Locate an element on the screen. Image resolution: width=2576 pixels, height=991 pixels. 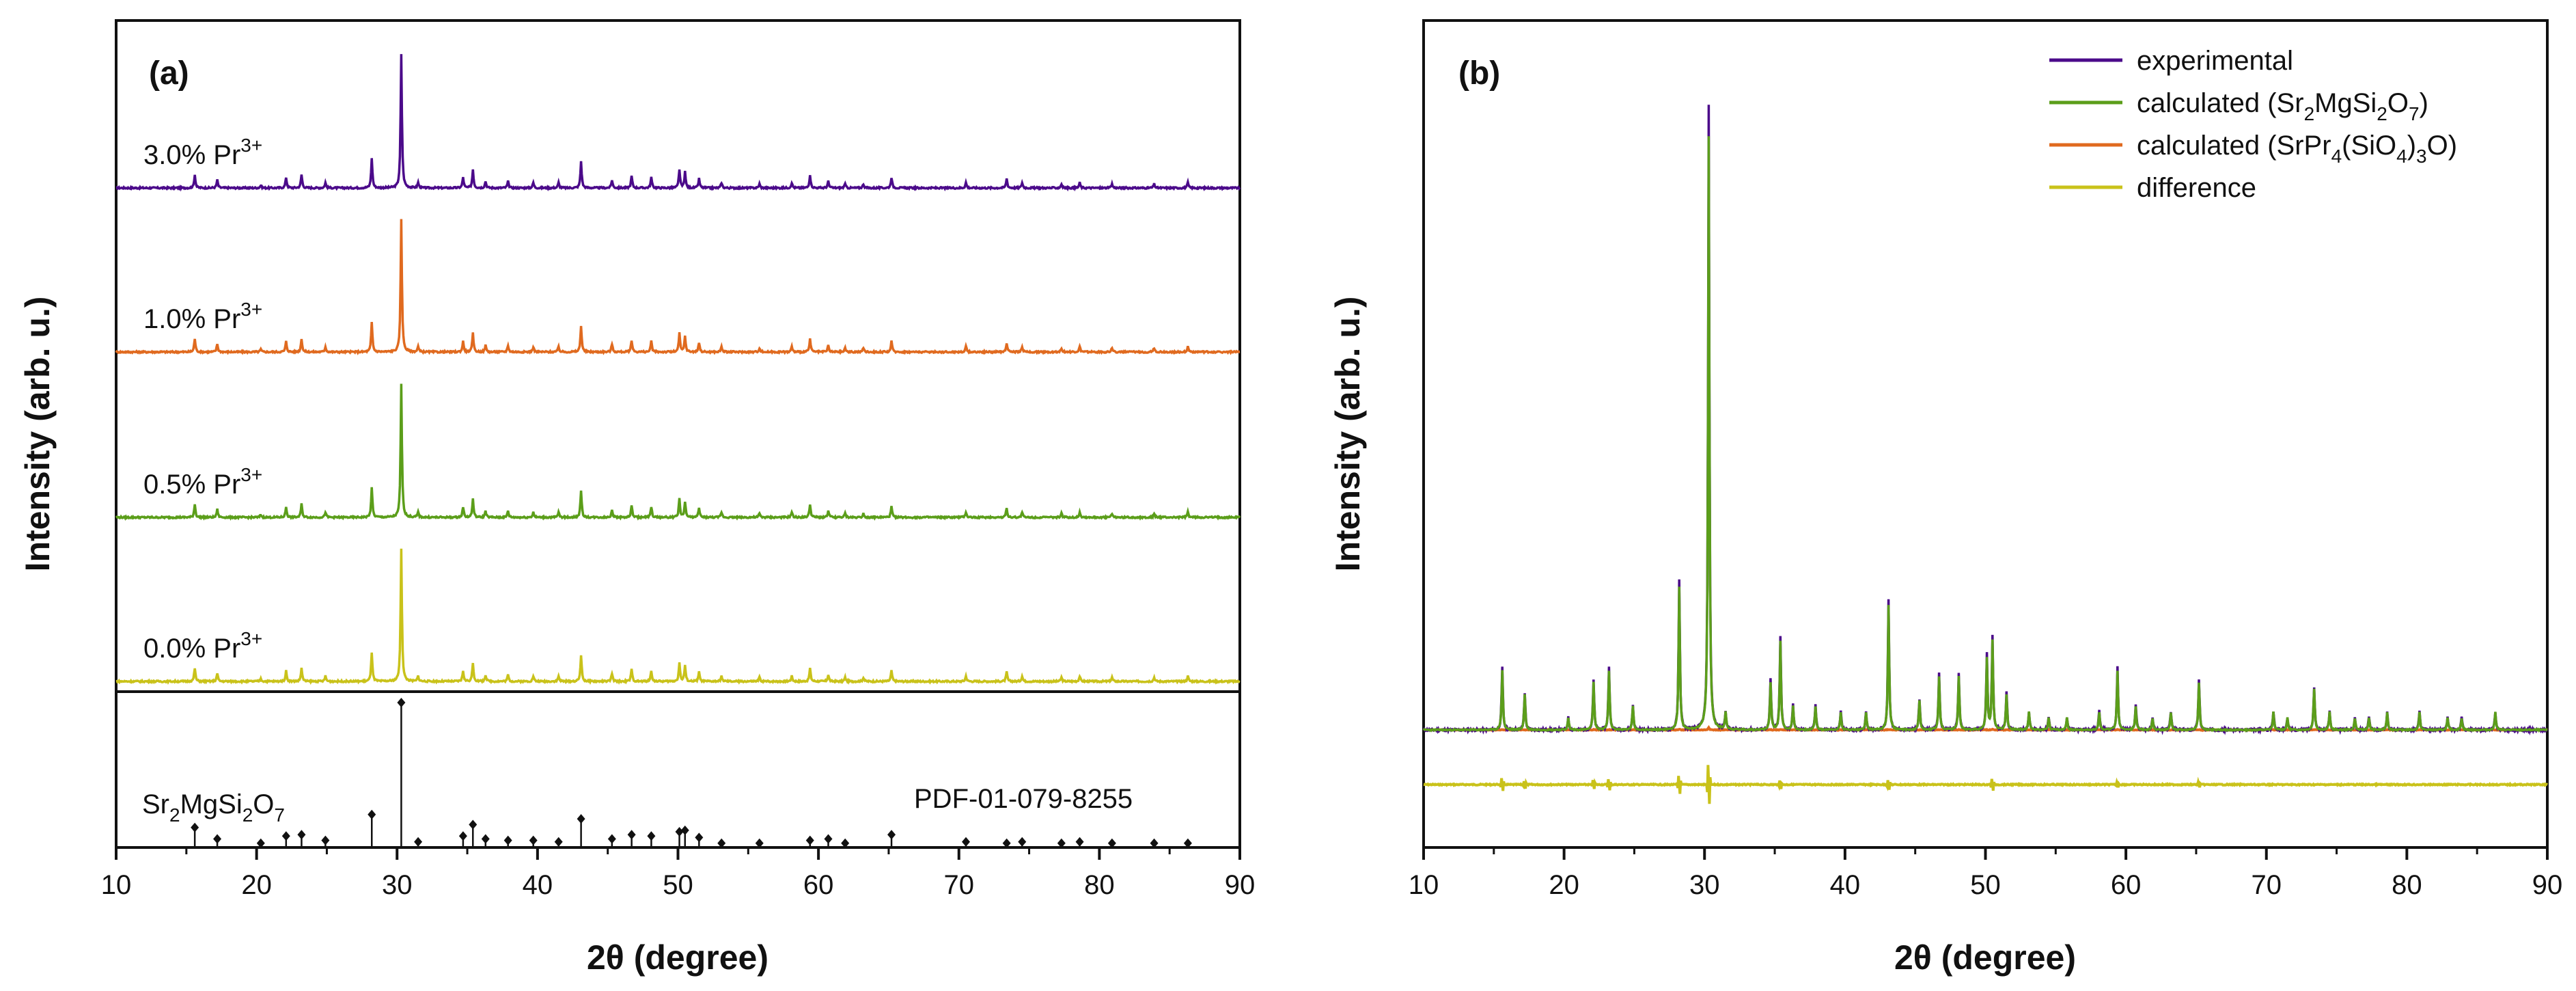
difference-trace is located at coordinates (1986, 784).